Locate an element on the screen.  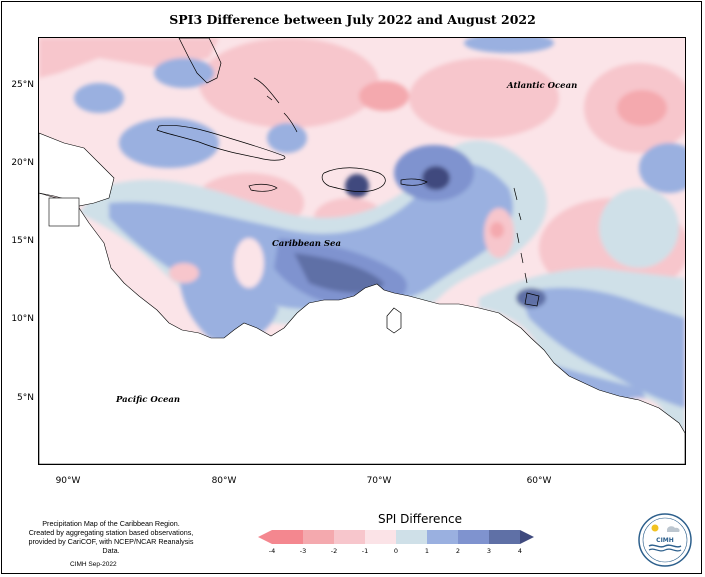
pos-area-central-america is located at coordinates (229, 305).